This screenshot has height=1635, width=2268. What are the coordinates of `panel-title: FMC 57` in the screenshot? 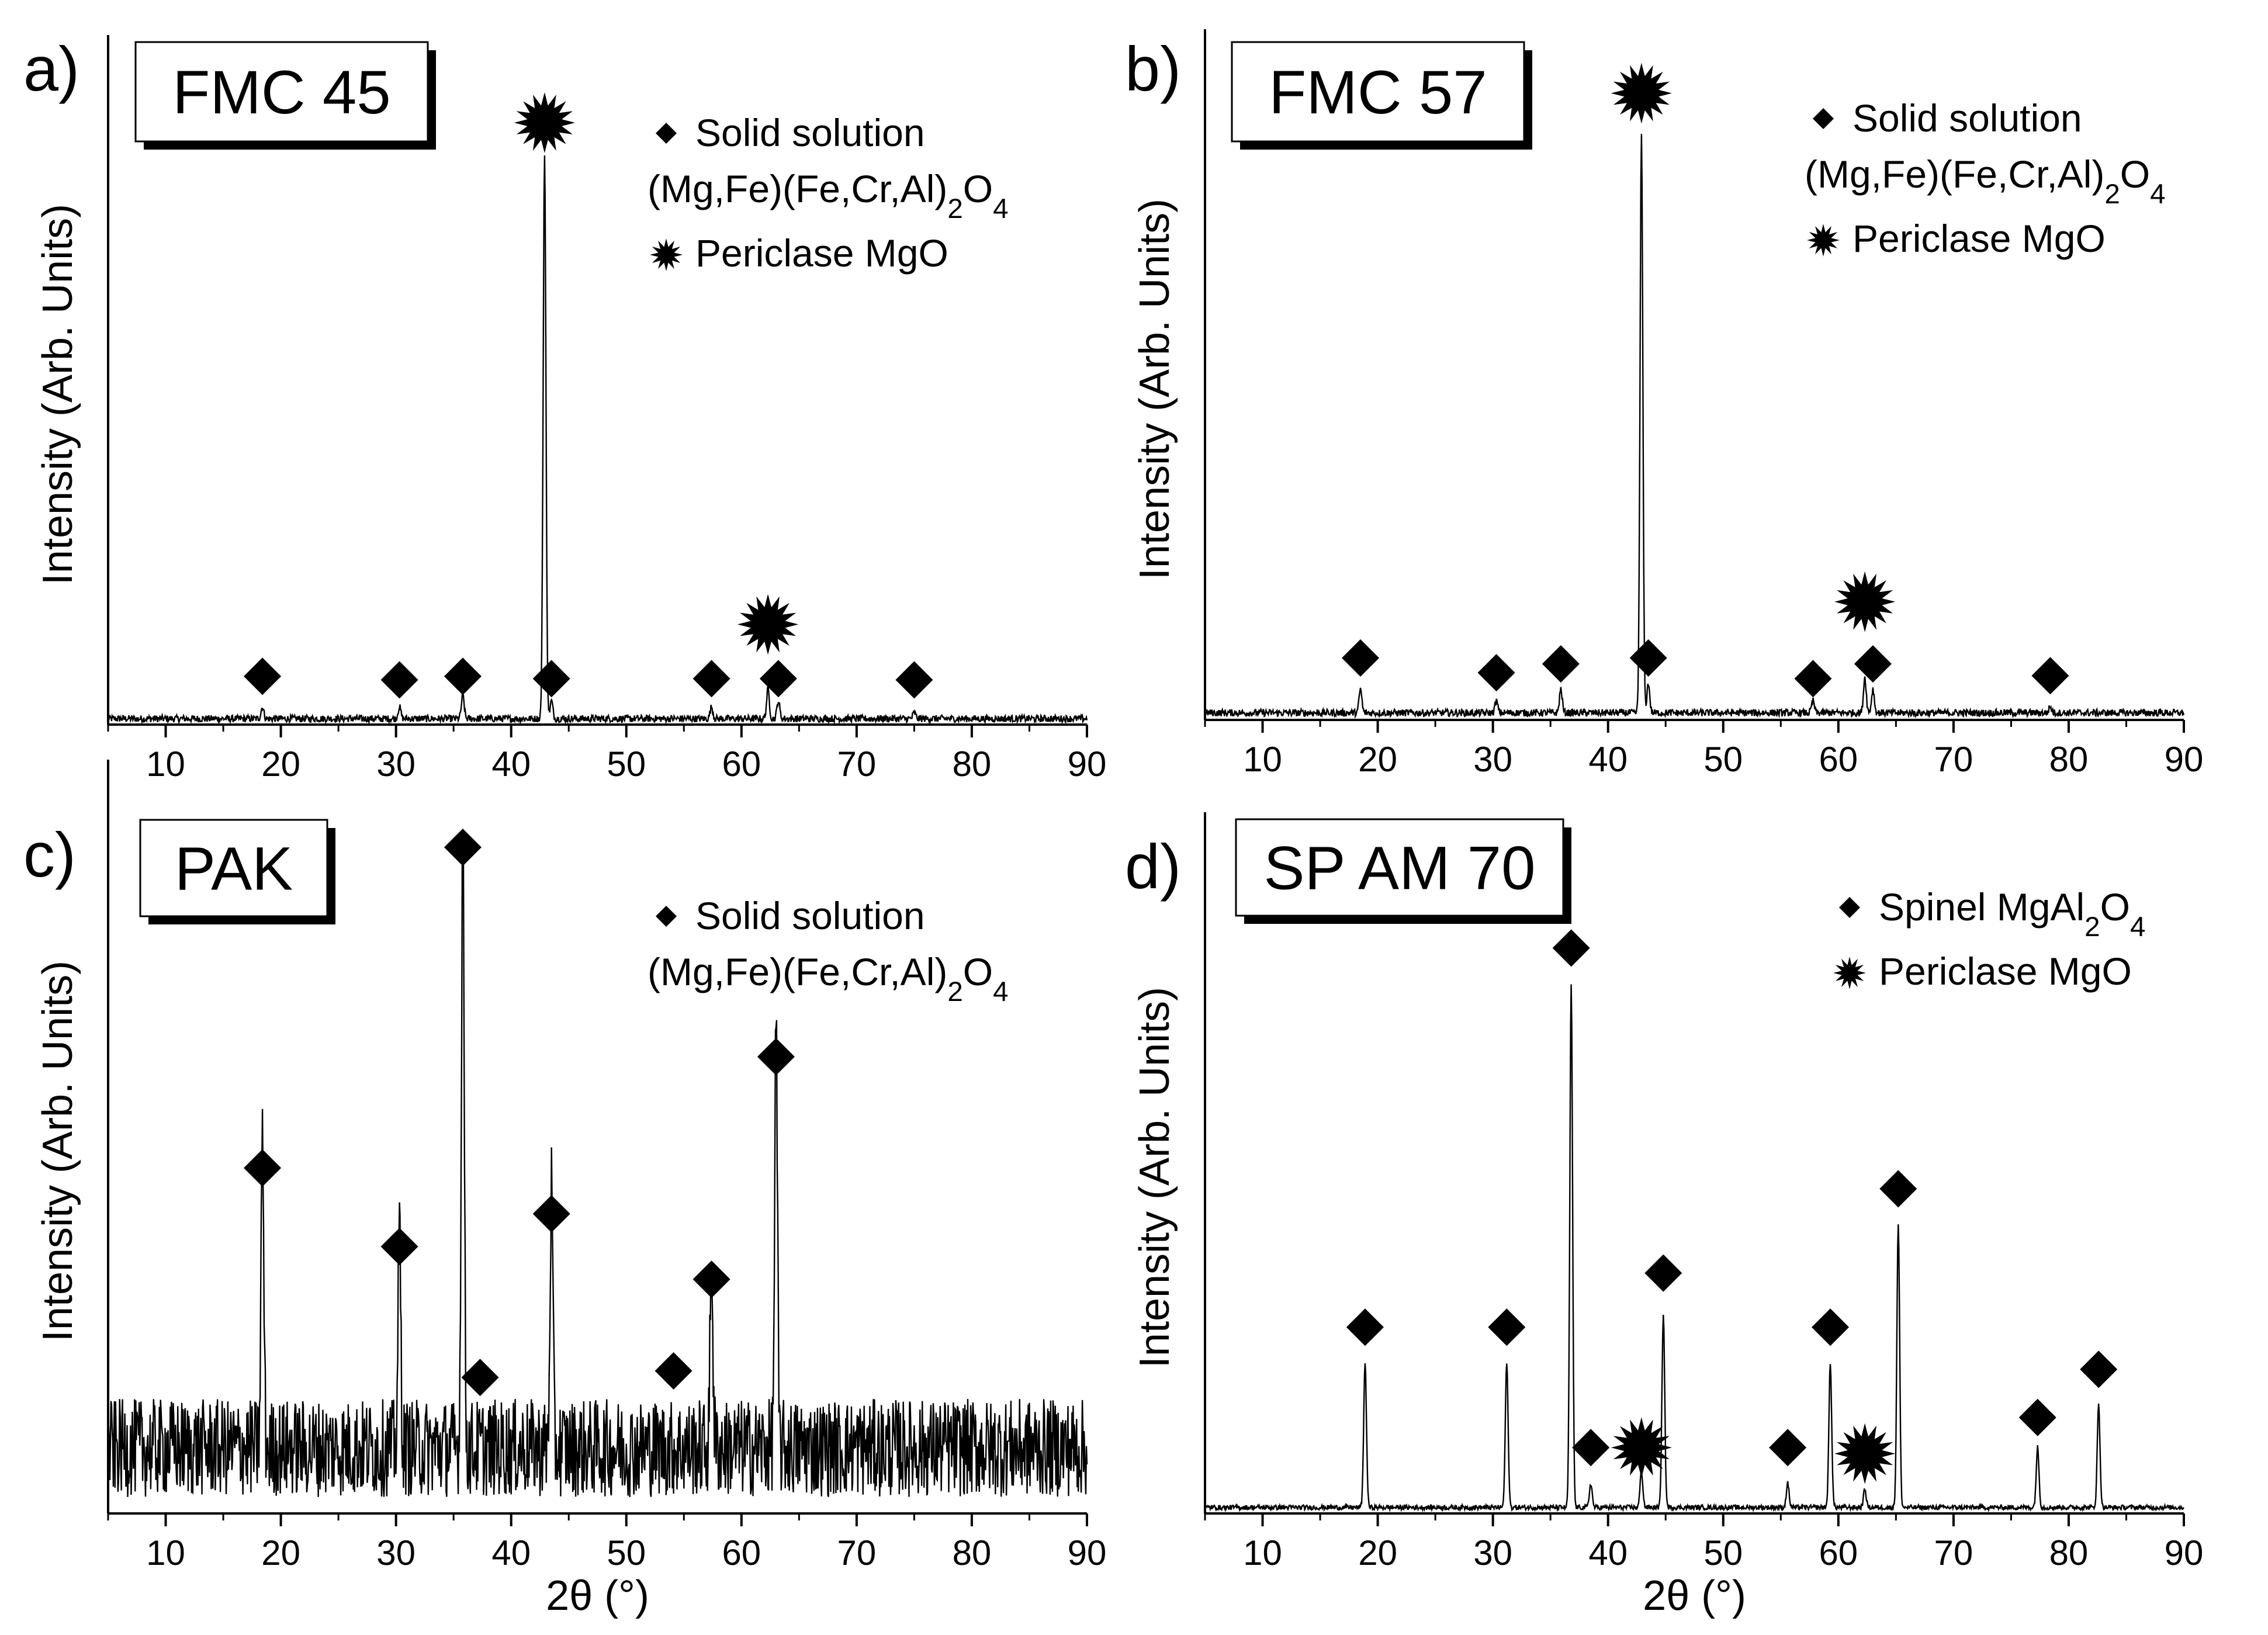 It's located at (1378, 92).